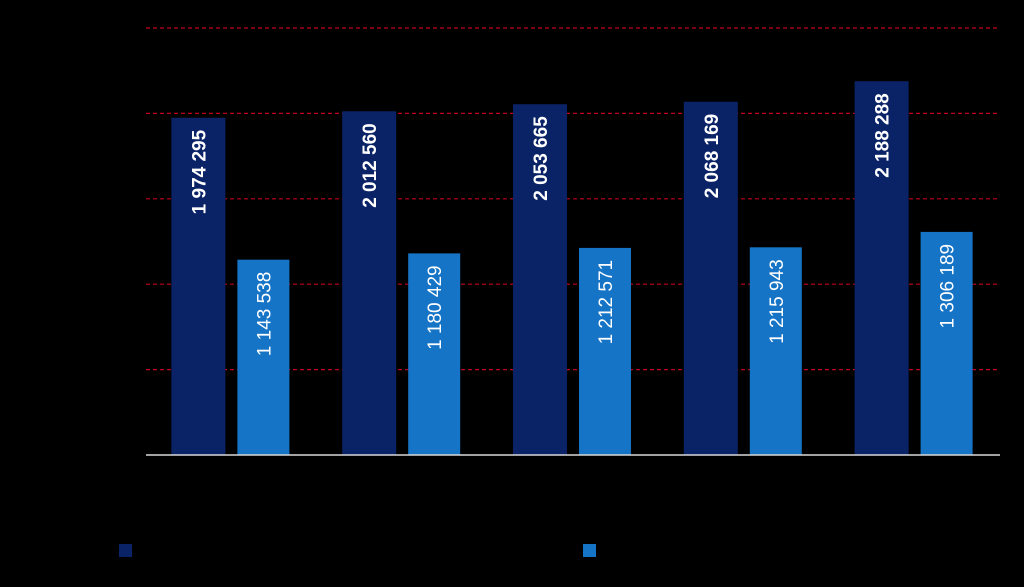 The image size is (1024, 587). I want to click on data-label-series-2: 1 143 538, so click(264, 314).